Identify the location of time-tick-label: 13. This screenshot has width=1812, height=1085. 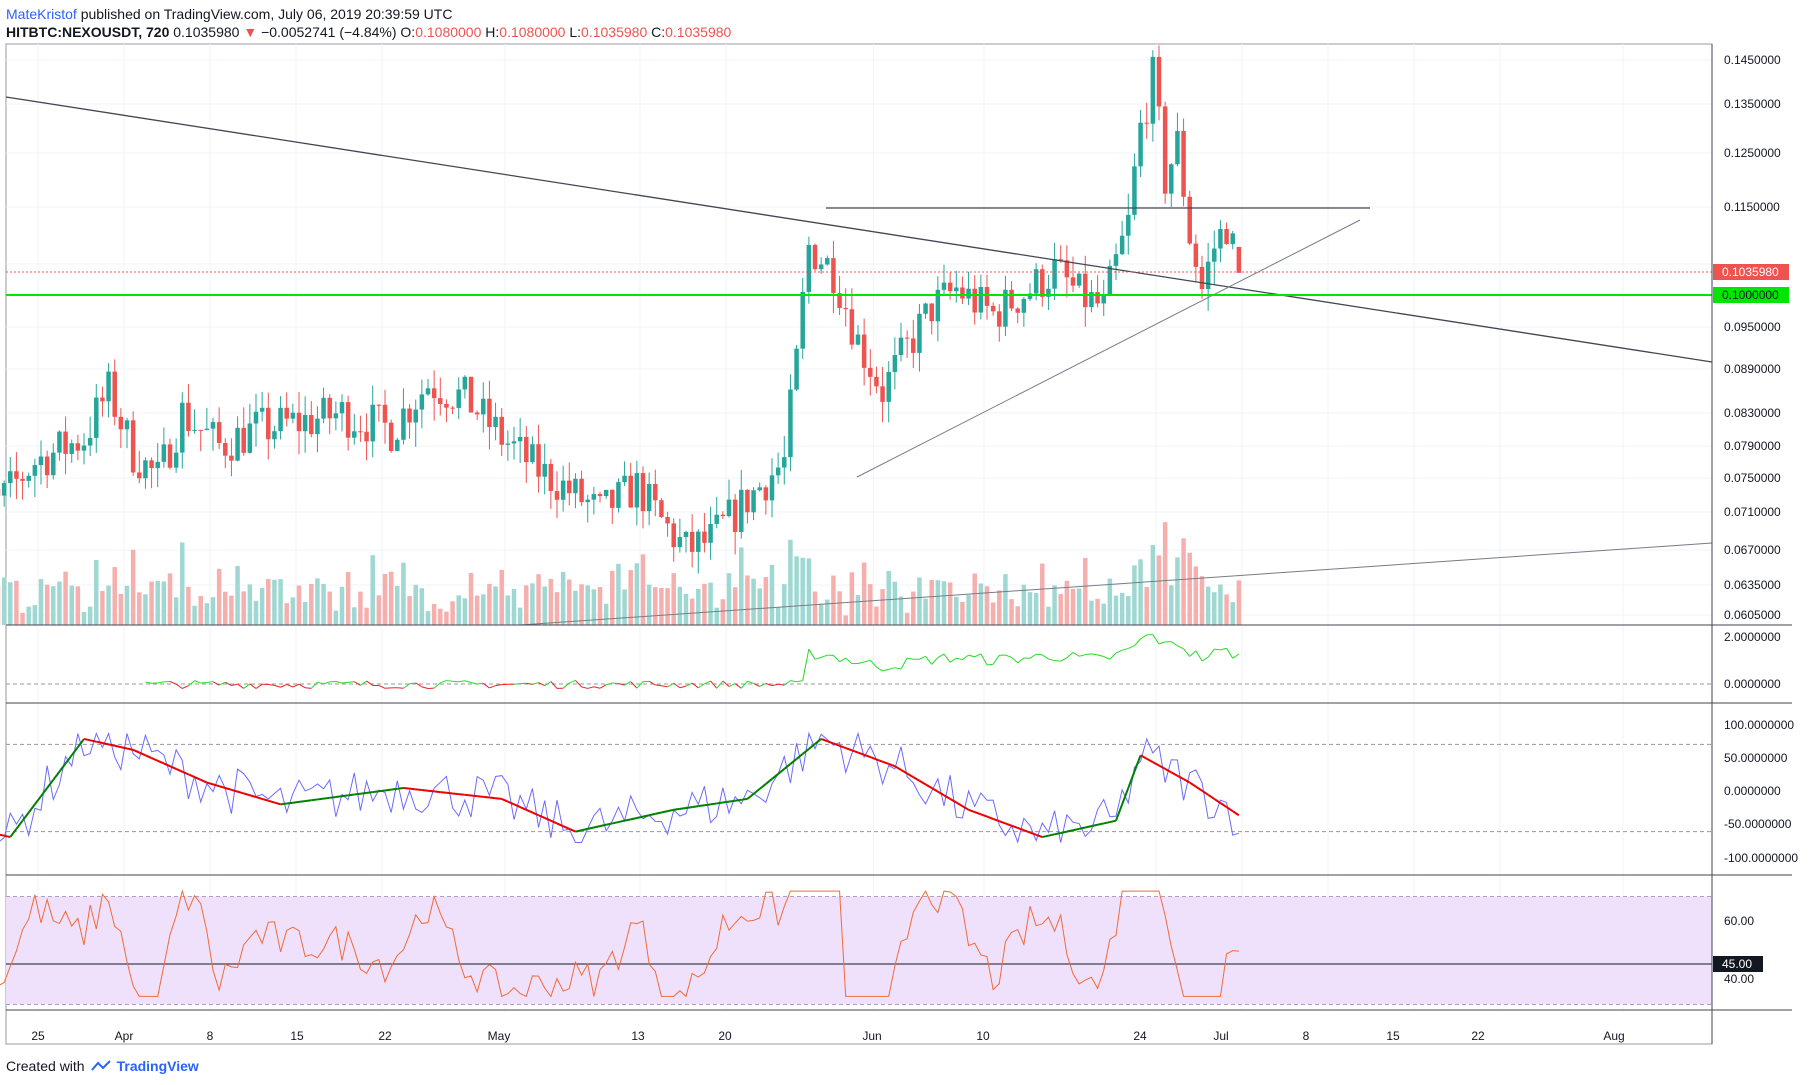
(638, 1036).